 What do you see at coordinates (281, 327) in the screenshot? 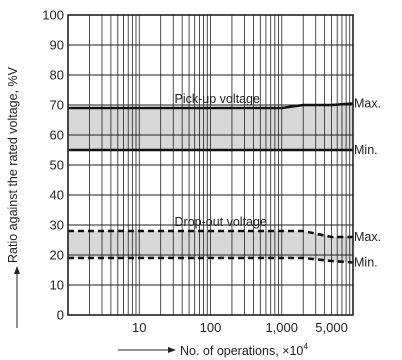
I see `x-tick-label: 1,000` at bounding box center [281, 327].